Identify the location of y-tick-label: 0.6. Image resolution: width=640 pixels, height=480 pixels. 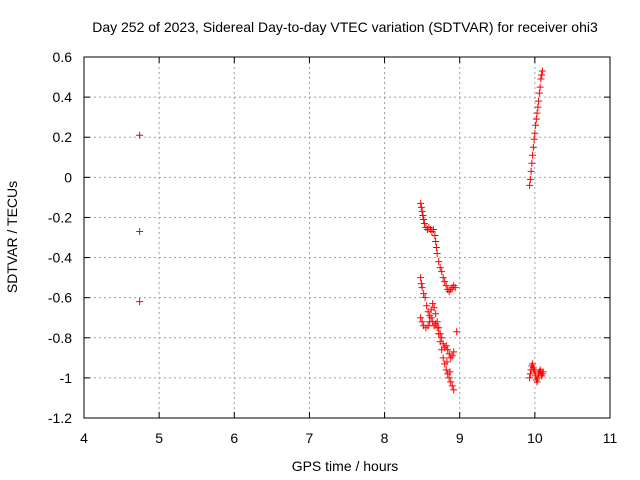
(63, 57).